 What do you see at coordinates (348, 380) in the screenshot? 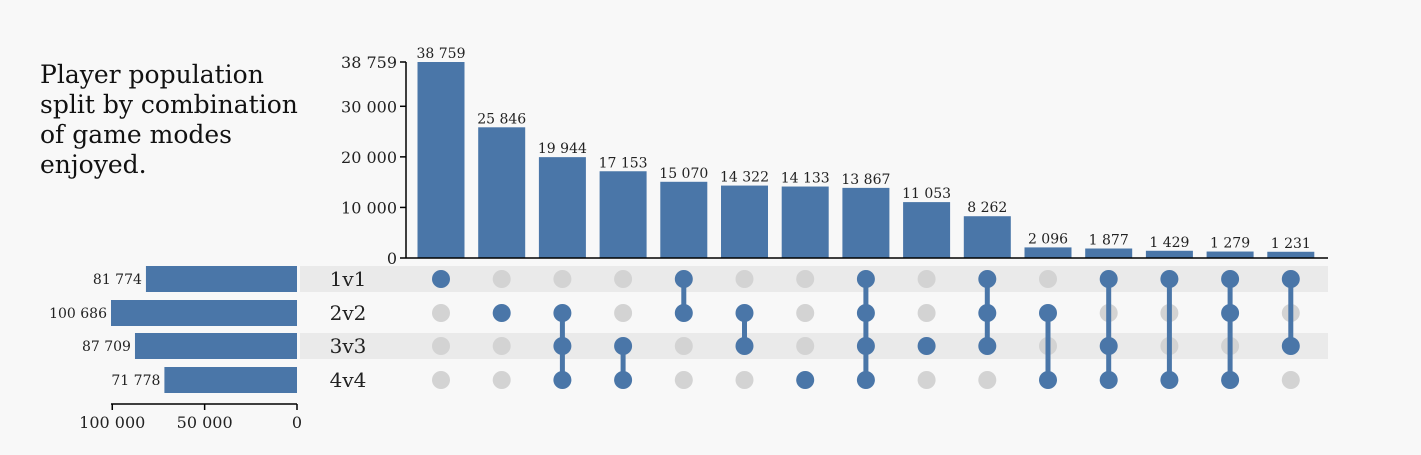
I see `set-name-label: 4v4` at bounding box center [348, 380].